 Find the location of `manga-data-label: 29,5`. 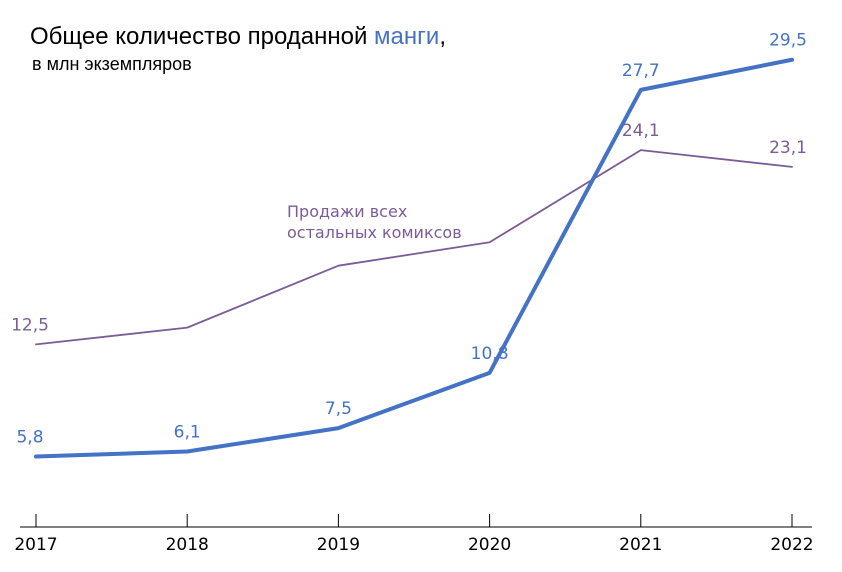

manga-data-label: 29,5 is located at coordinates (788, 41).